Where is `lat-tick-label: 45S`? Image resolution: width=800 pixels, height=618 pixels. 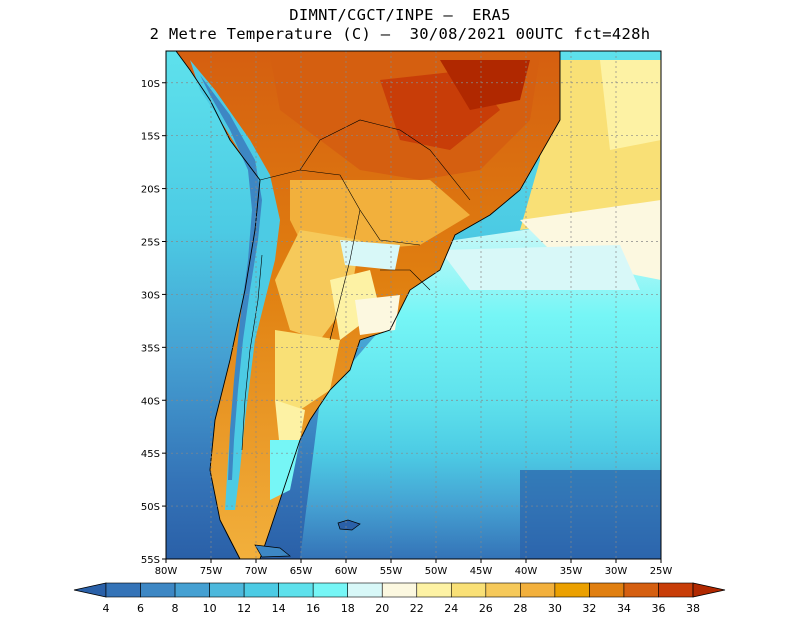 lat-tick-label: 45S is located at coordinates (150, 454).